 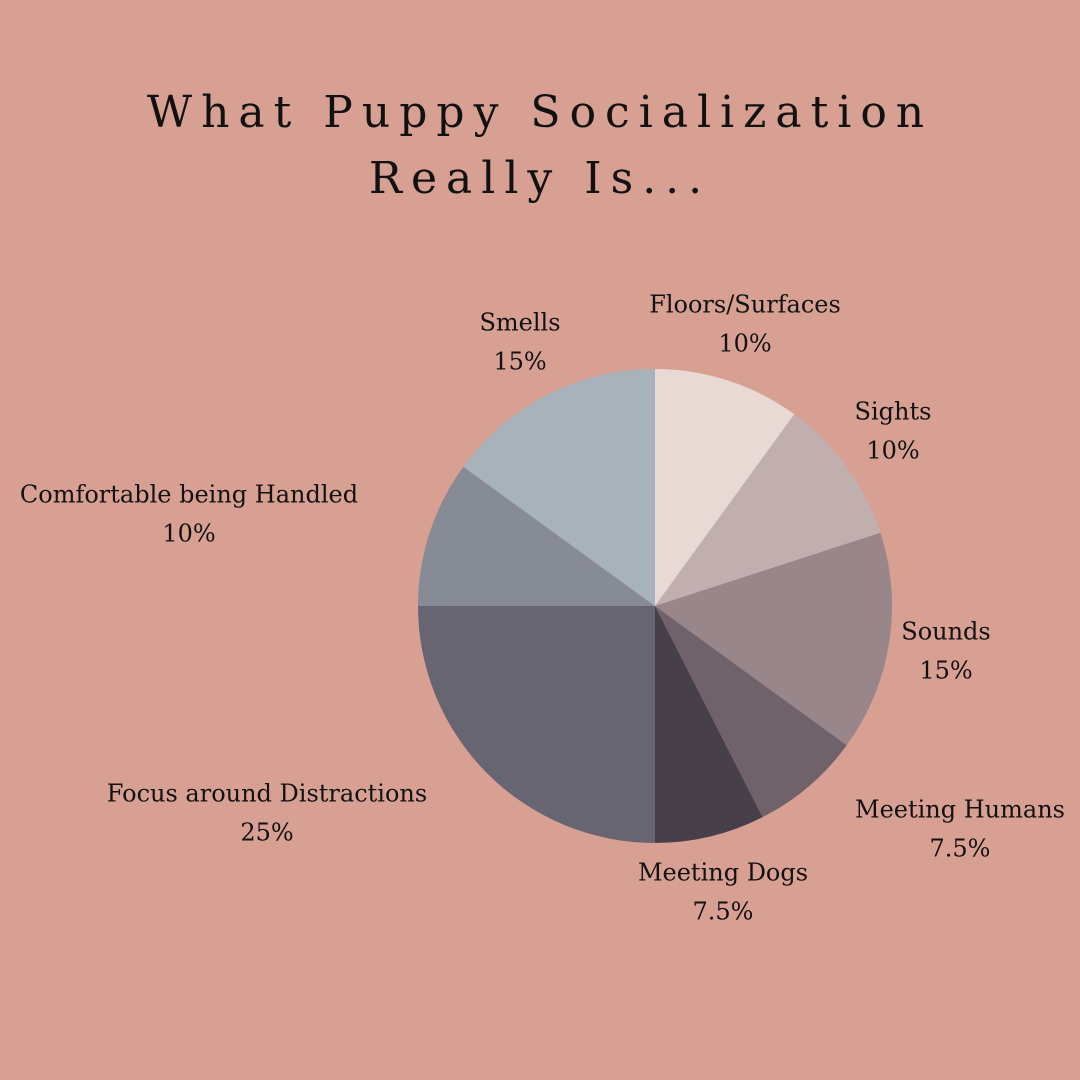 What do you see at coordinates (266, 833) in the screenshot?
I see `slice-value-label: 25%` at bounding box center [266, 833].